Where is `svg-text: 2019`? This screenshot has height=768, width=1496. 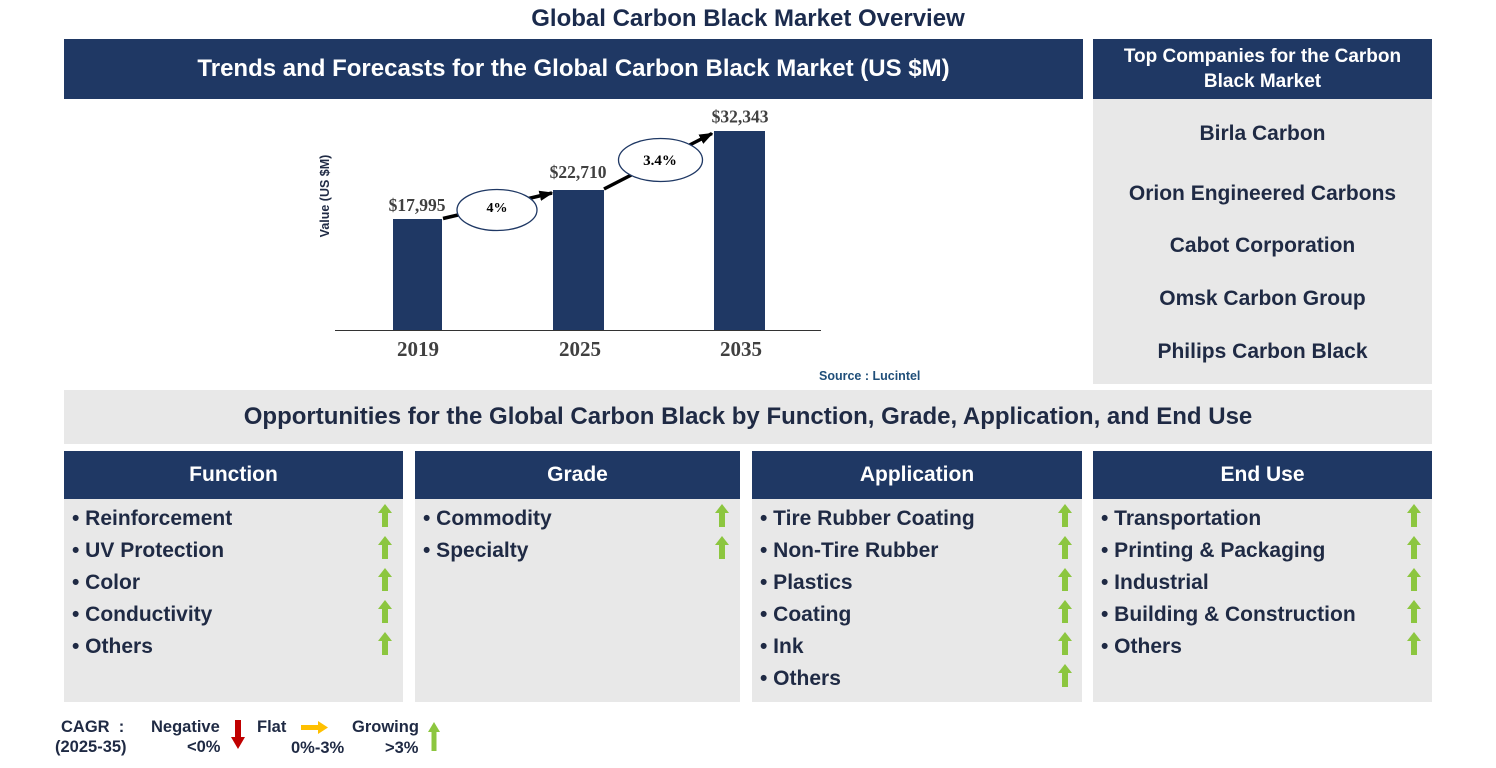 svg-text: 2019 is located at coordinates (418, 349).